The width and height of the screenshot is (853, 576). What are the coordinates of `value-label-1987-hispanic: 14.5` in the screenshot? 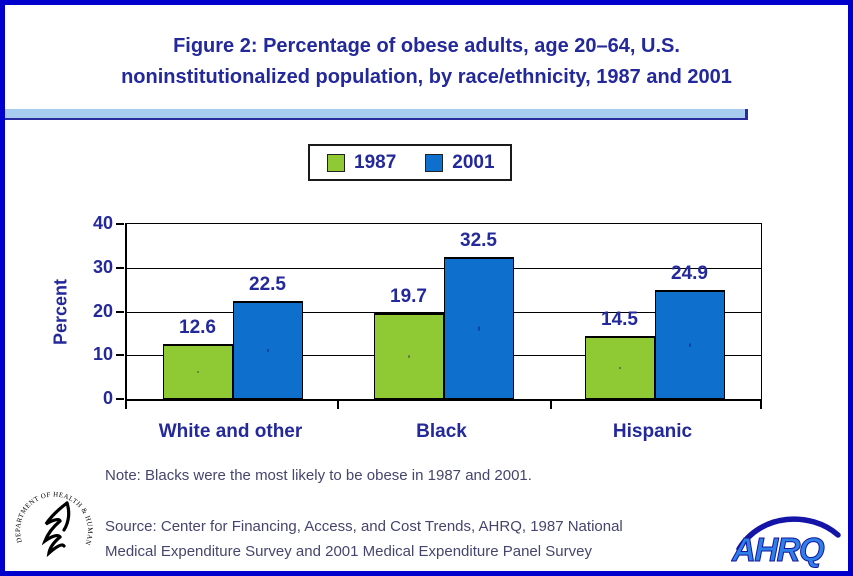 It's located at (619, 319).